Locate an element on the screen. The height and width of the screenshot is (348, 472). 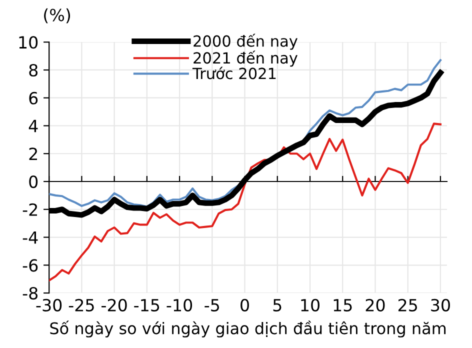
y-axis-title: (%) is located at coordinates (57, 16).